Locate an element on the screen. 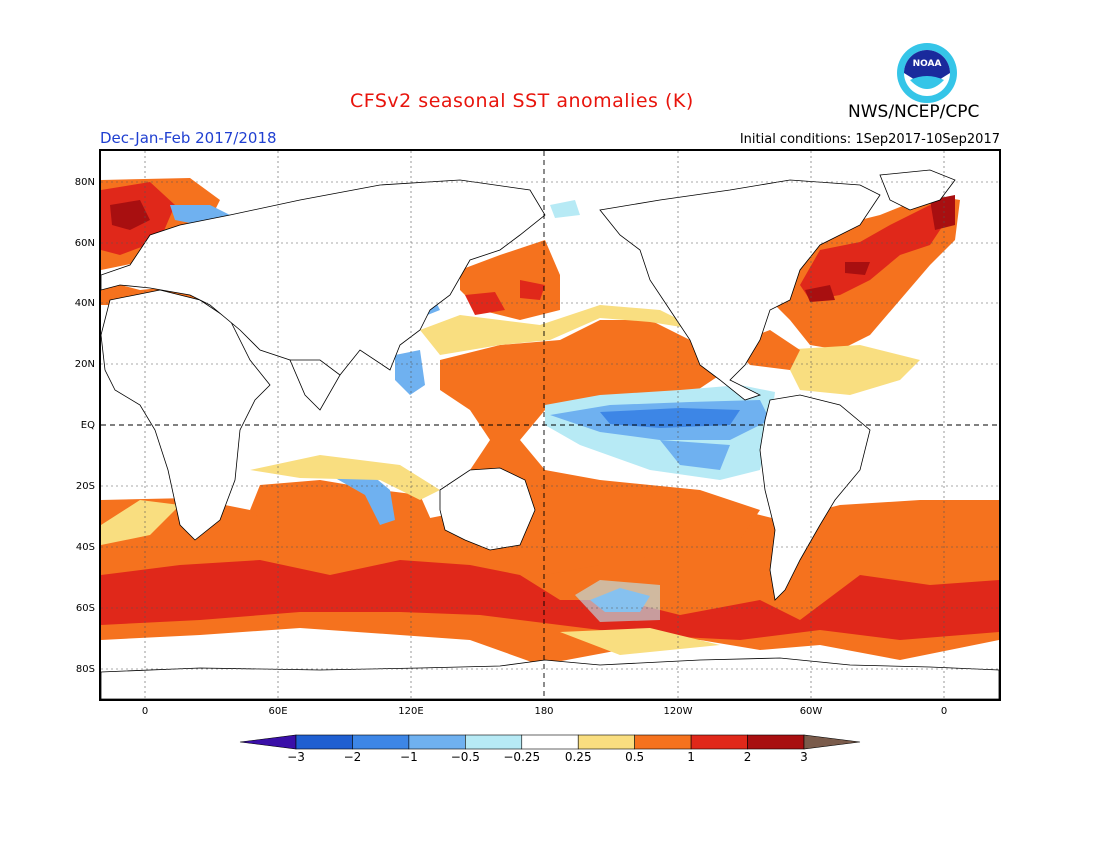  north-atlantic-strong-warm is located at coordinates (875, 252).